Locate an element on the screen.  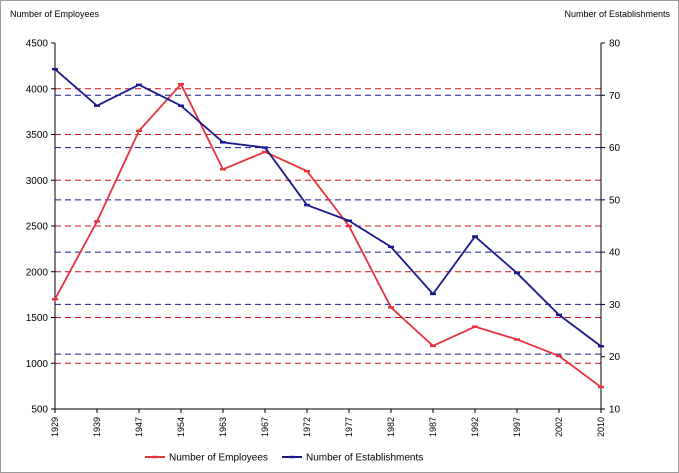
x-tick-label: 1954 is located at coordinates (181, 427).